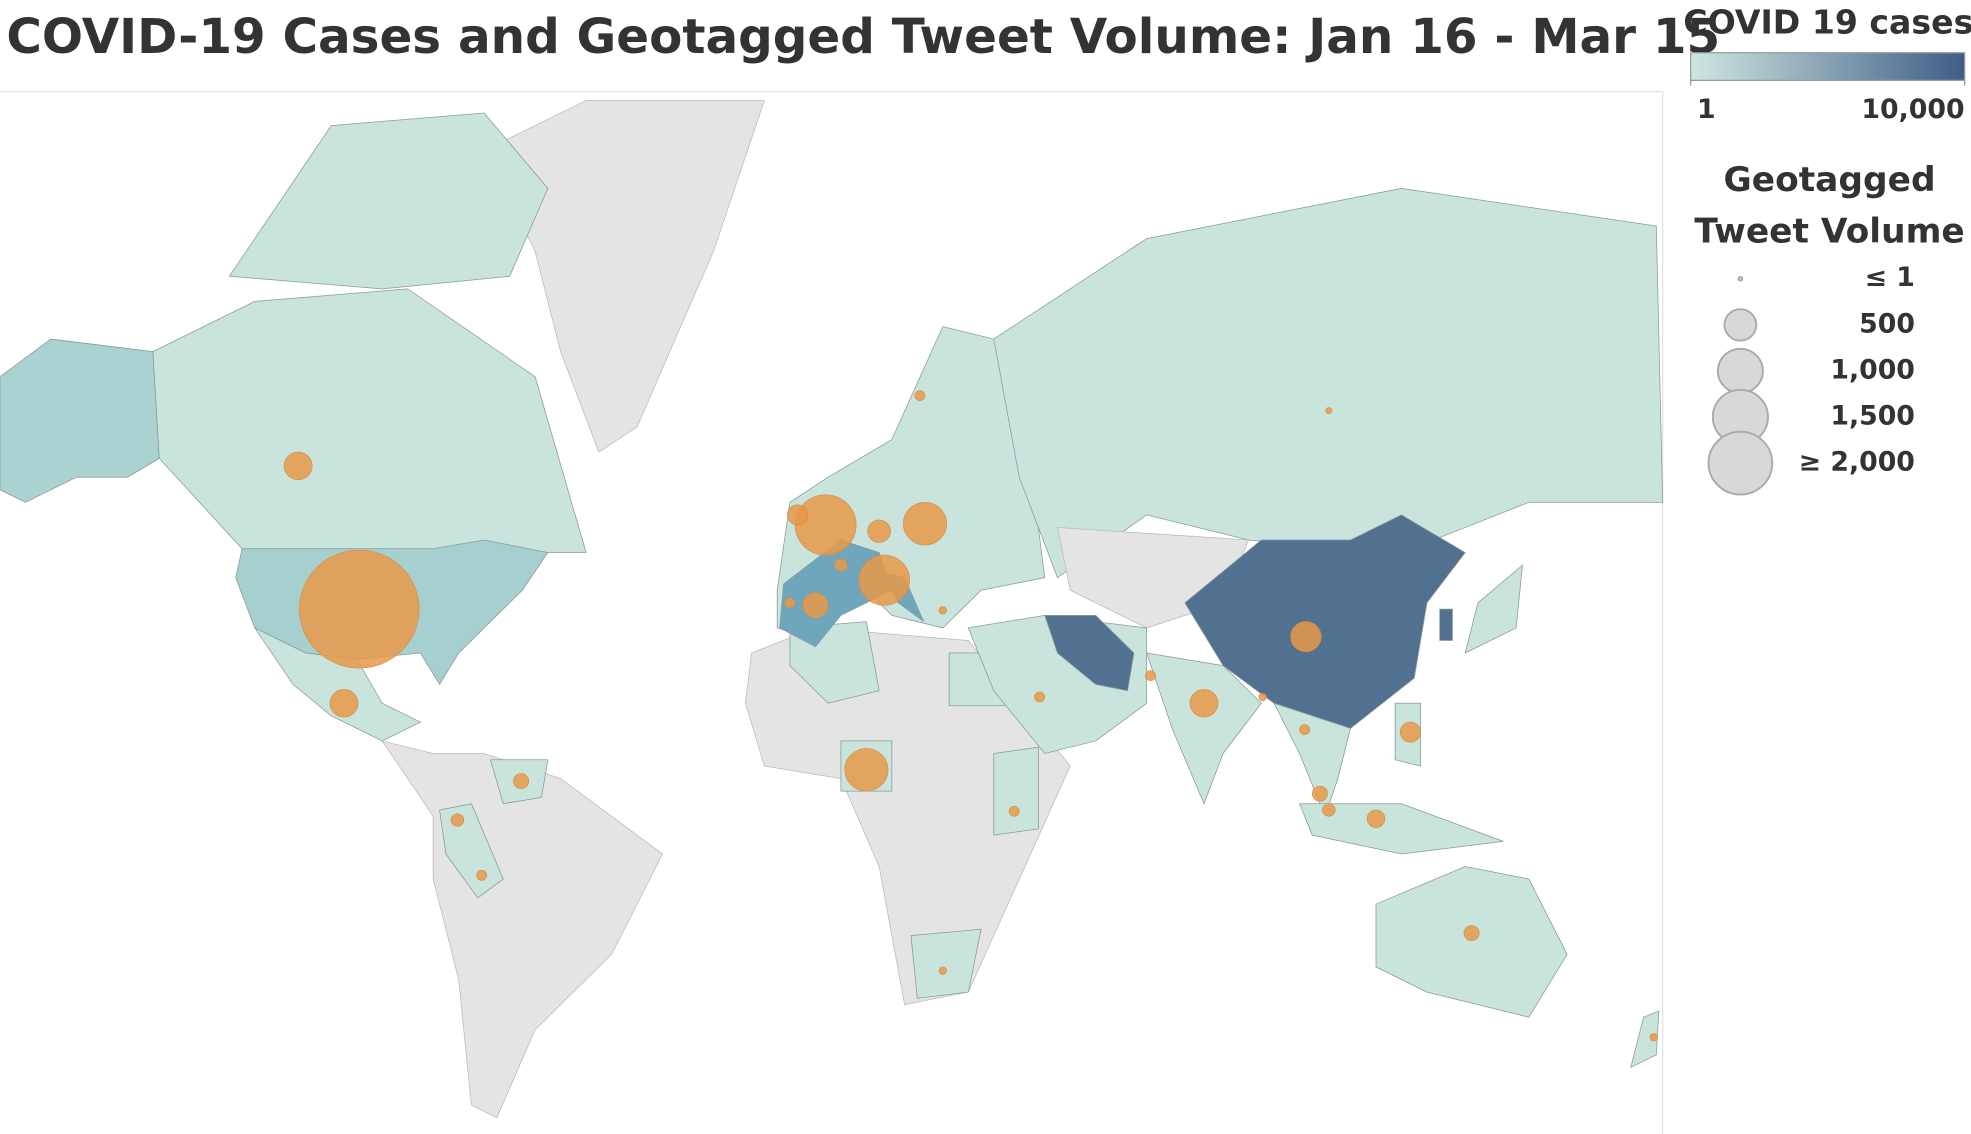 The image size is (1971, 1134). Describe the element at coordinates (1089, 653) in the screenshot. I see `iran` at that location.